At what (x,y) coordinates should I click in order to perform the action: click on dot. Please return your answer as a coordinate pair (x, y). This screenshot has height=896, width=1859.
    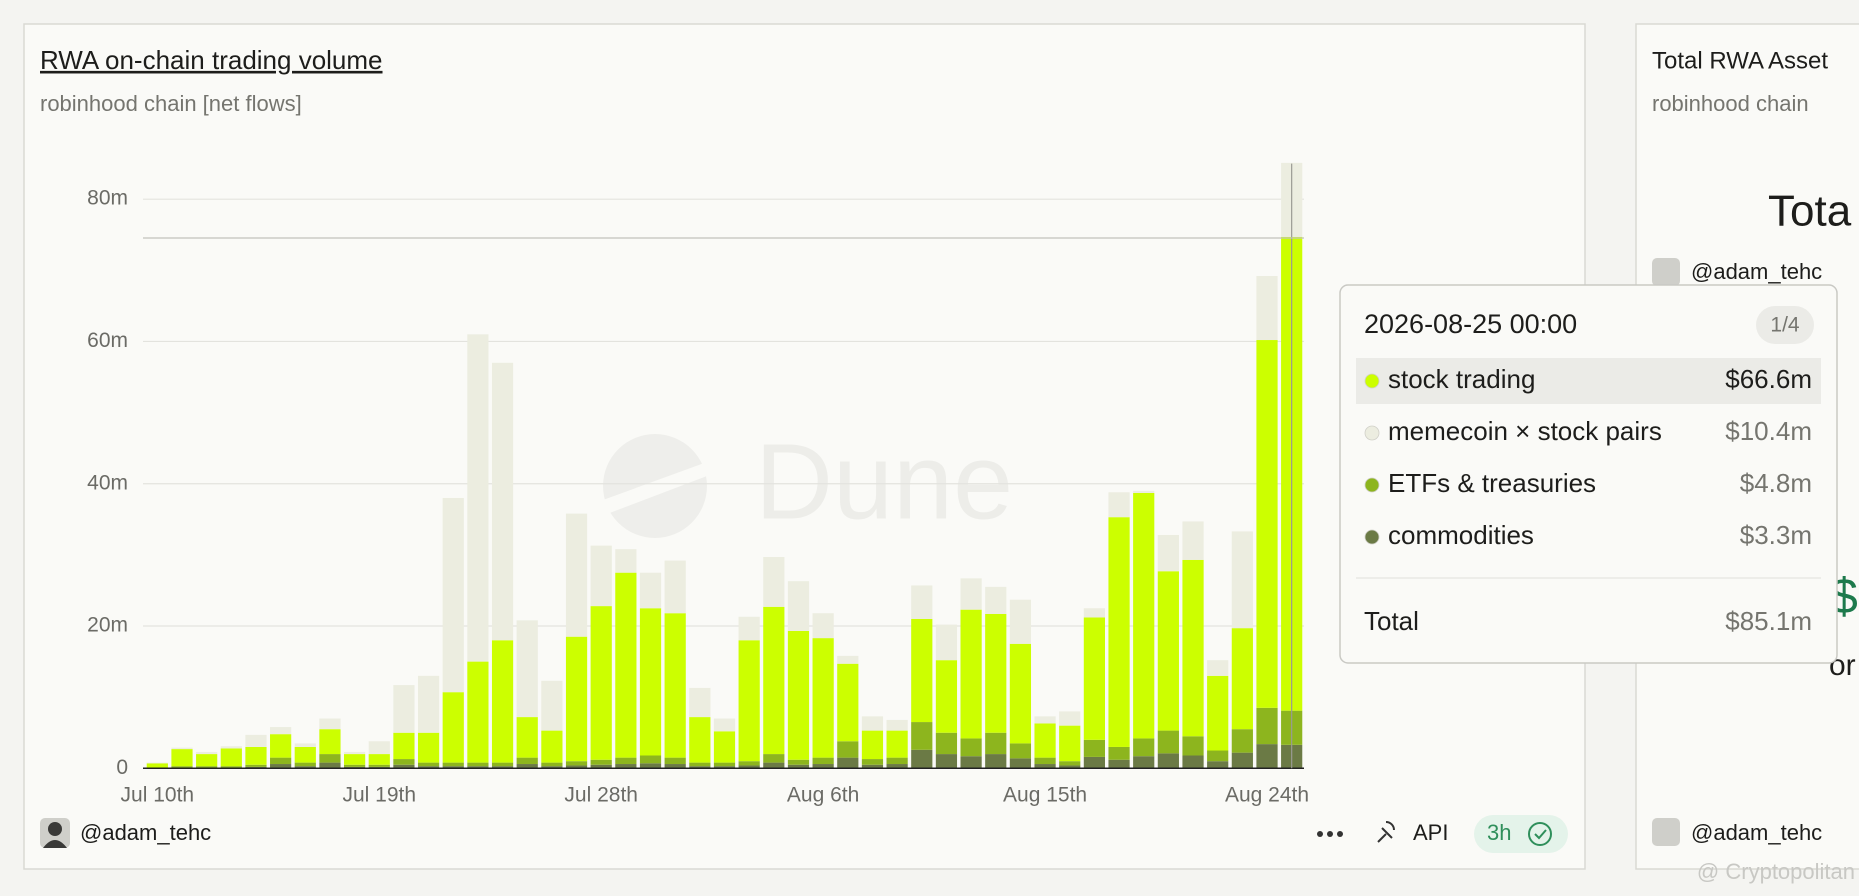
    Looking at the image, I should click on (1340, 834).